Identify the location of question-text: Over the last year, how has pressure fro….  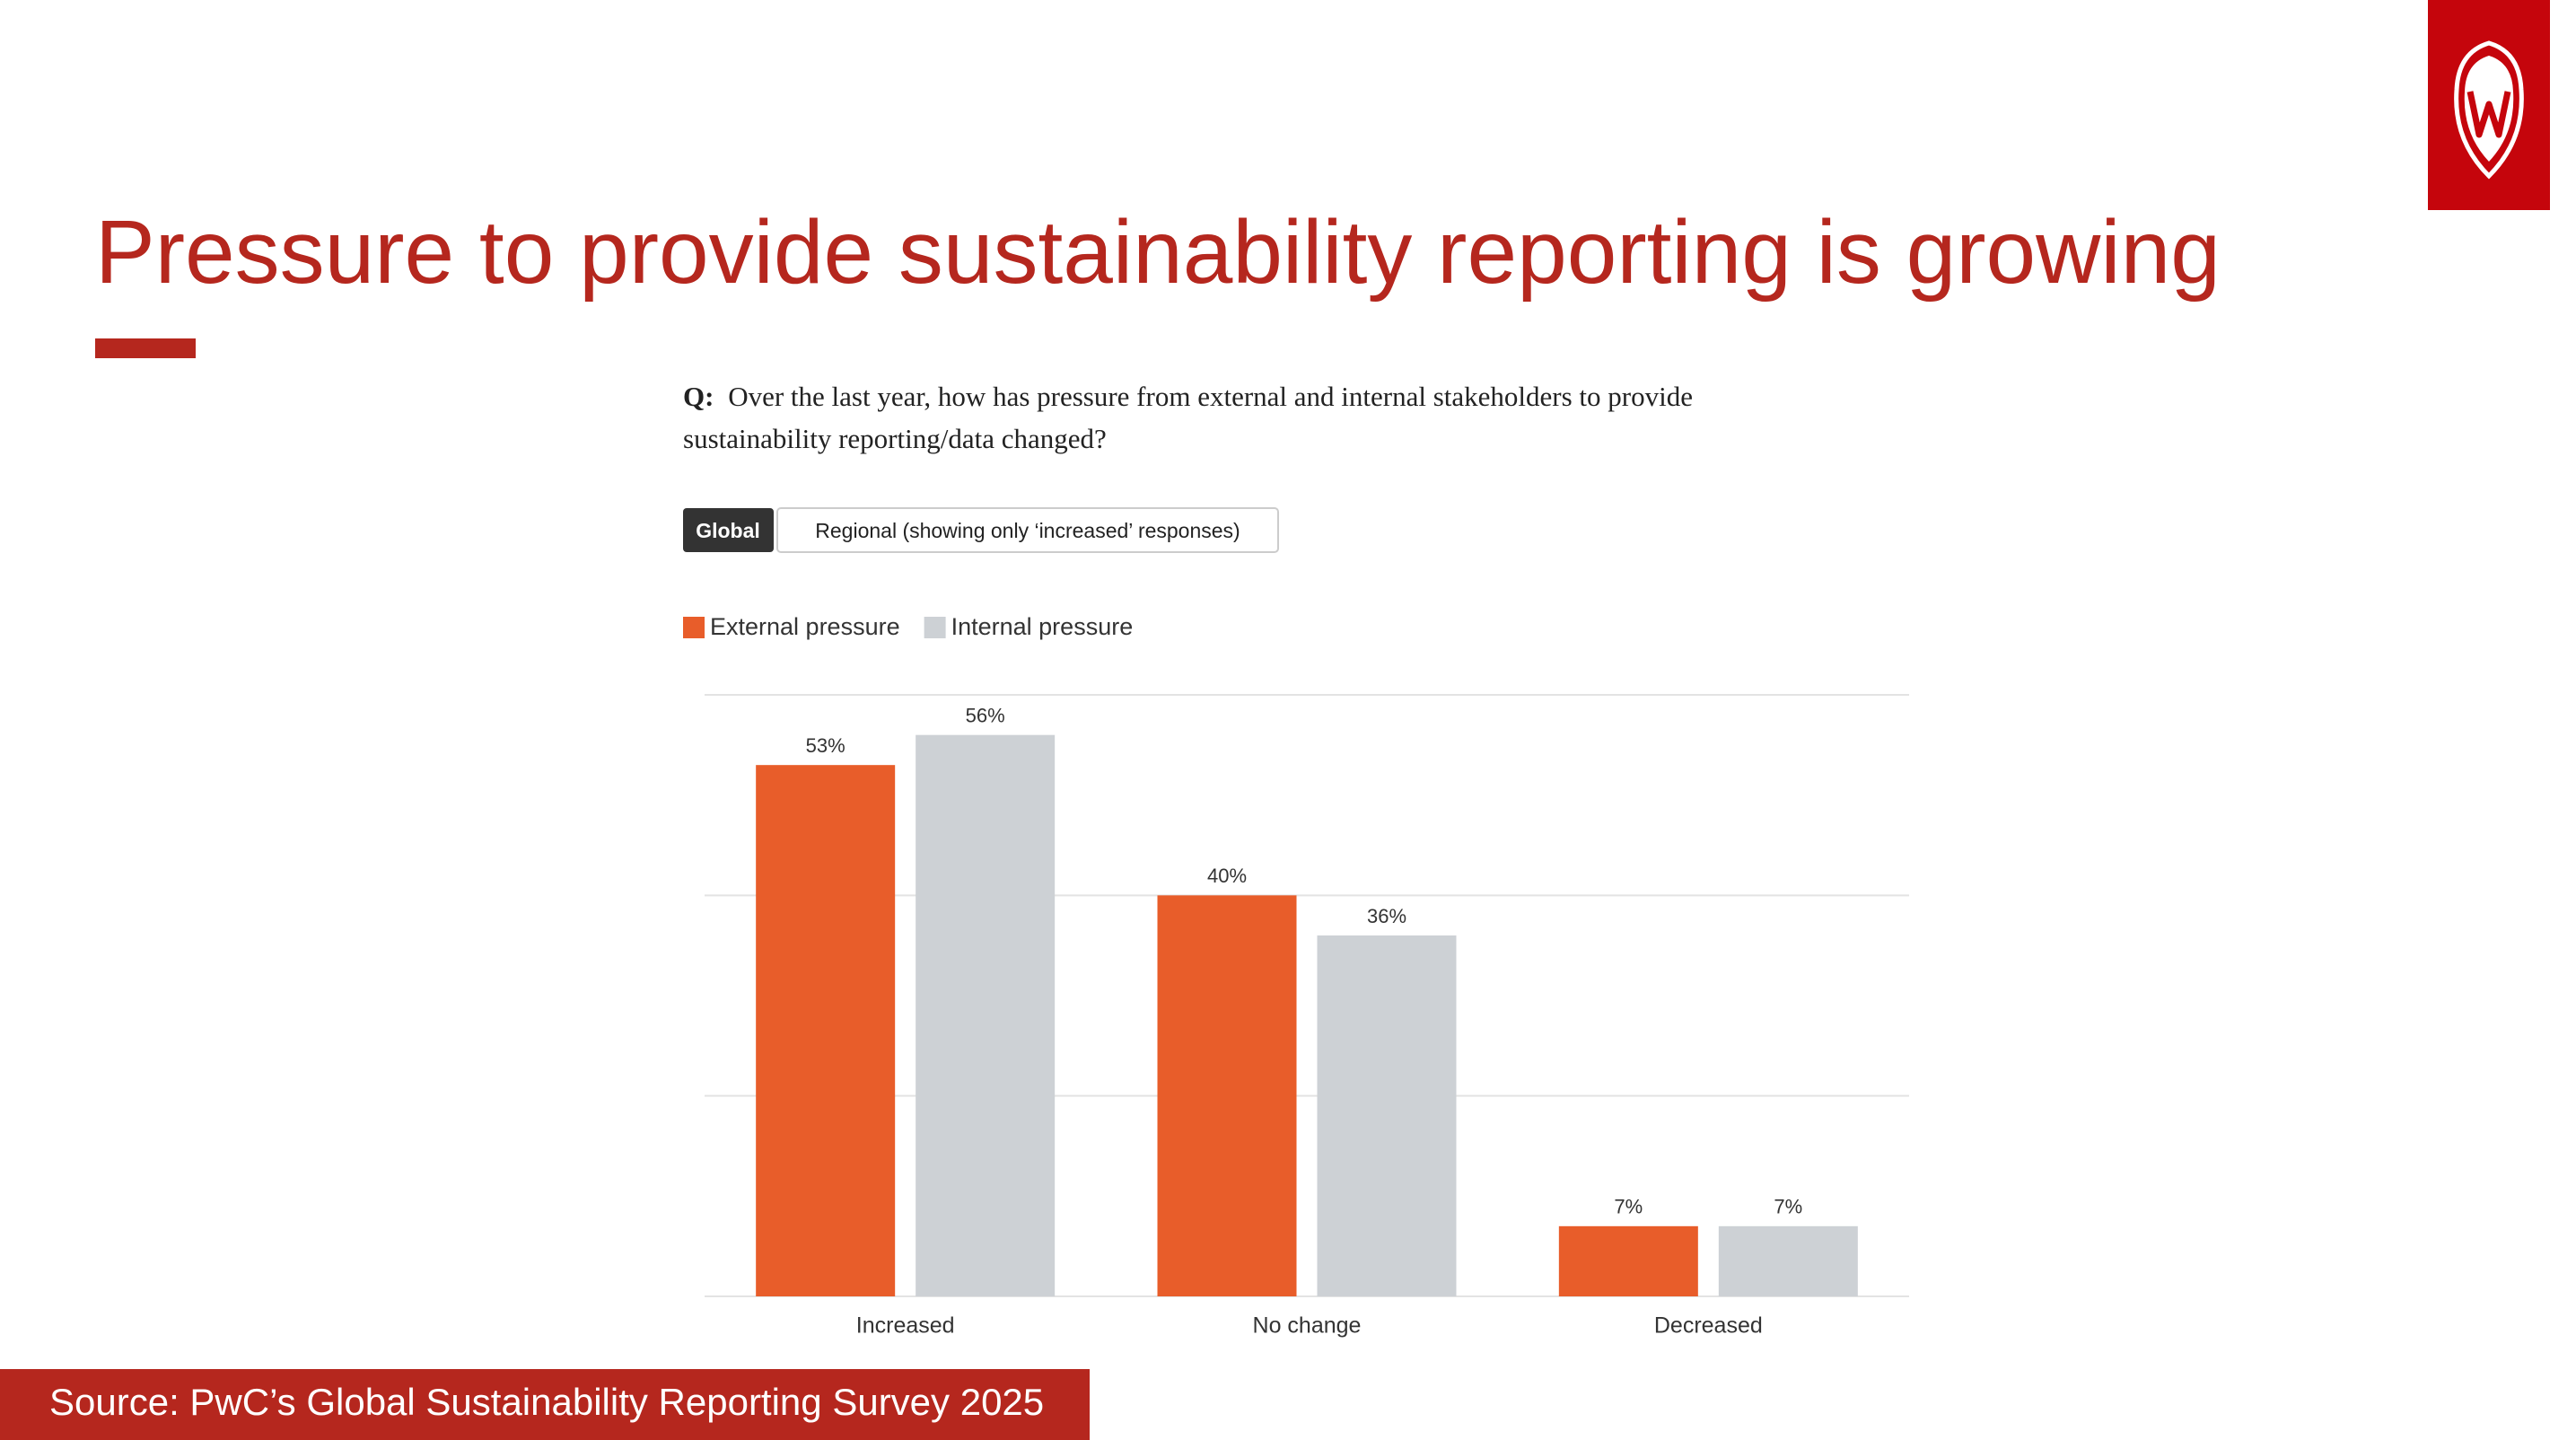
(1210, 396).